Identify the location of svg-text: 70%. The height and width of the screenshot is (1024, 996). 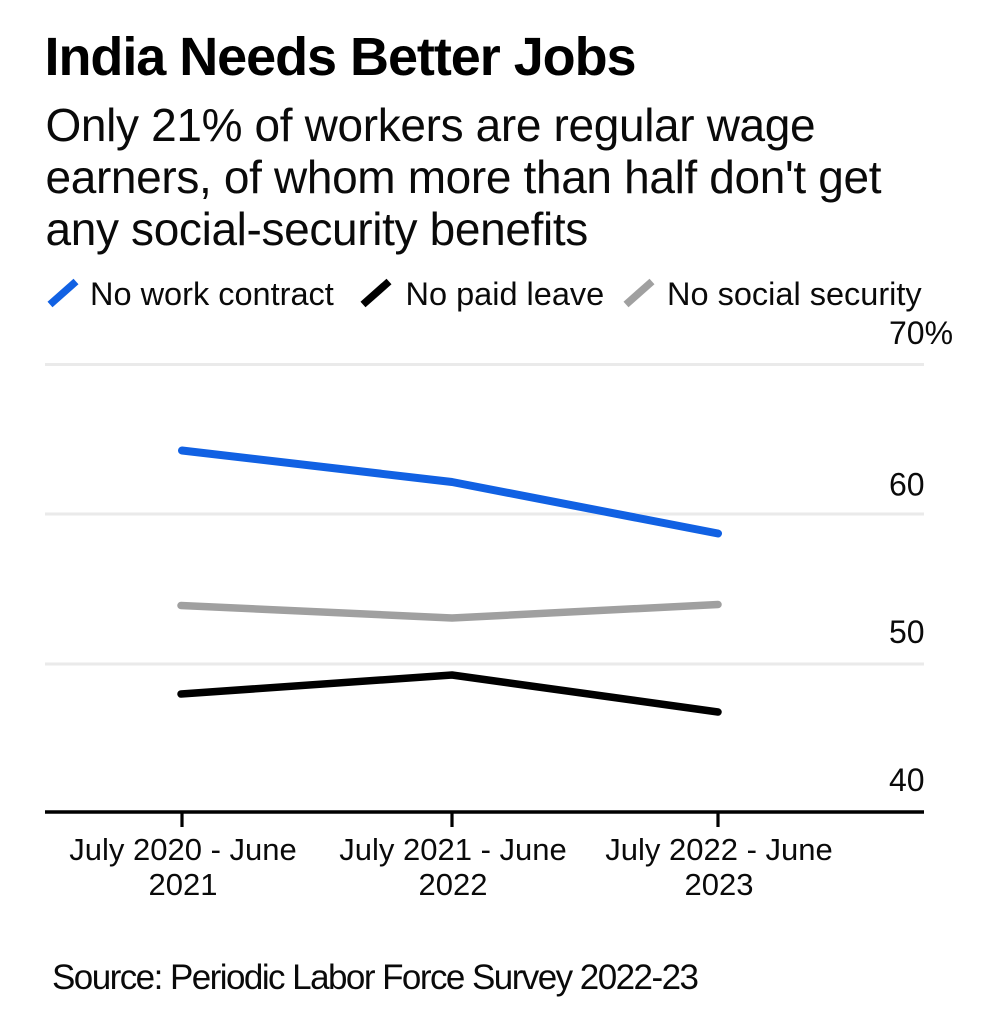
(921, 335).